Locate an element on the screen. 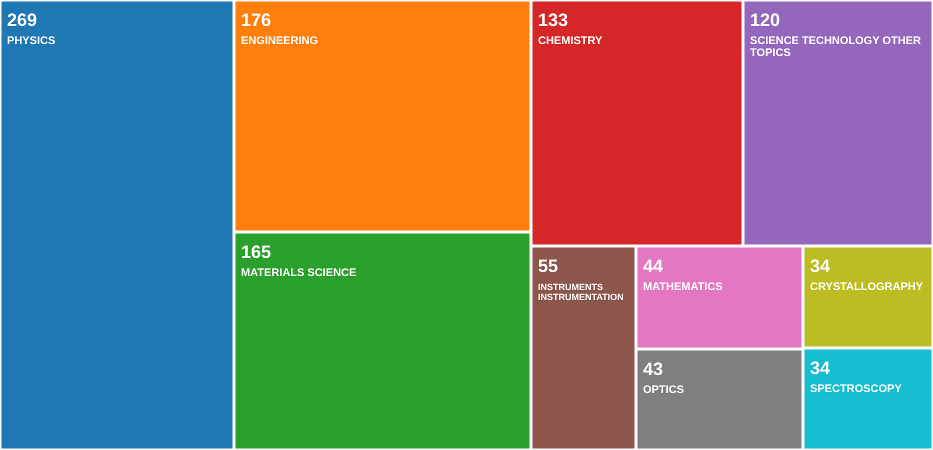 Image resolution: width=933 pixels, height=450 pixels. data-label: 44 is located at coordinates (653, 266).